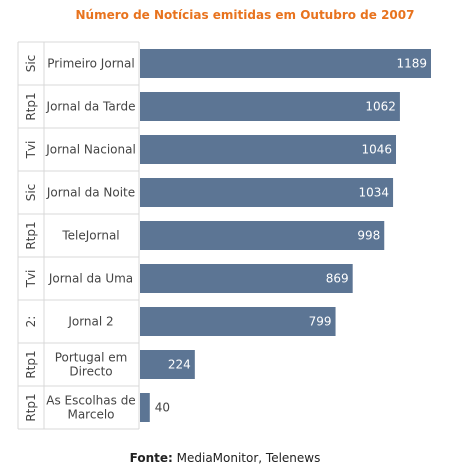  I want to click on data-label: 1046, so click(376, 150).